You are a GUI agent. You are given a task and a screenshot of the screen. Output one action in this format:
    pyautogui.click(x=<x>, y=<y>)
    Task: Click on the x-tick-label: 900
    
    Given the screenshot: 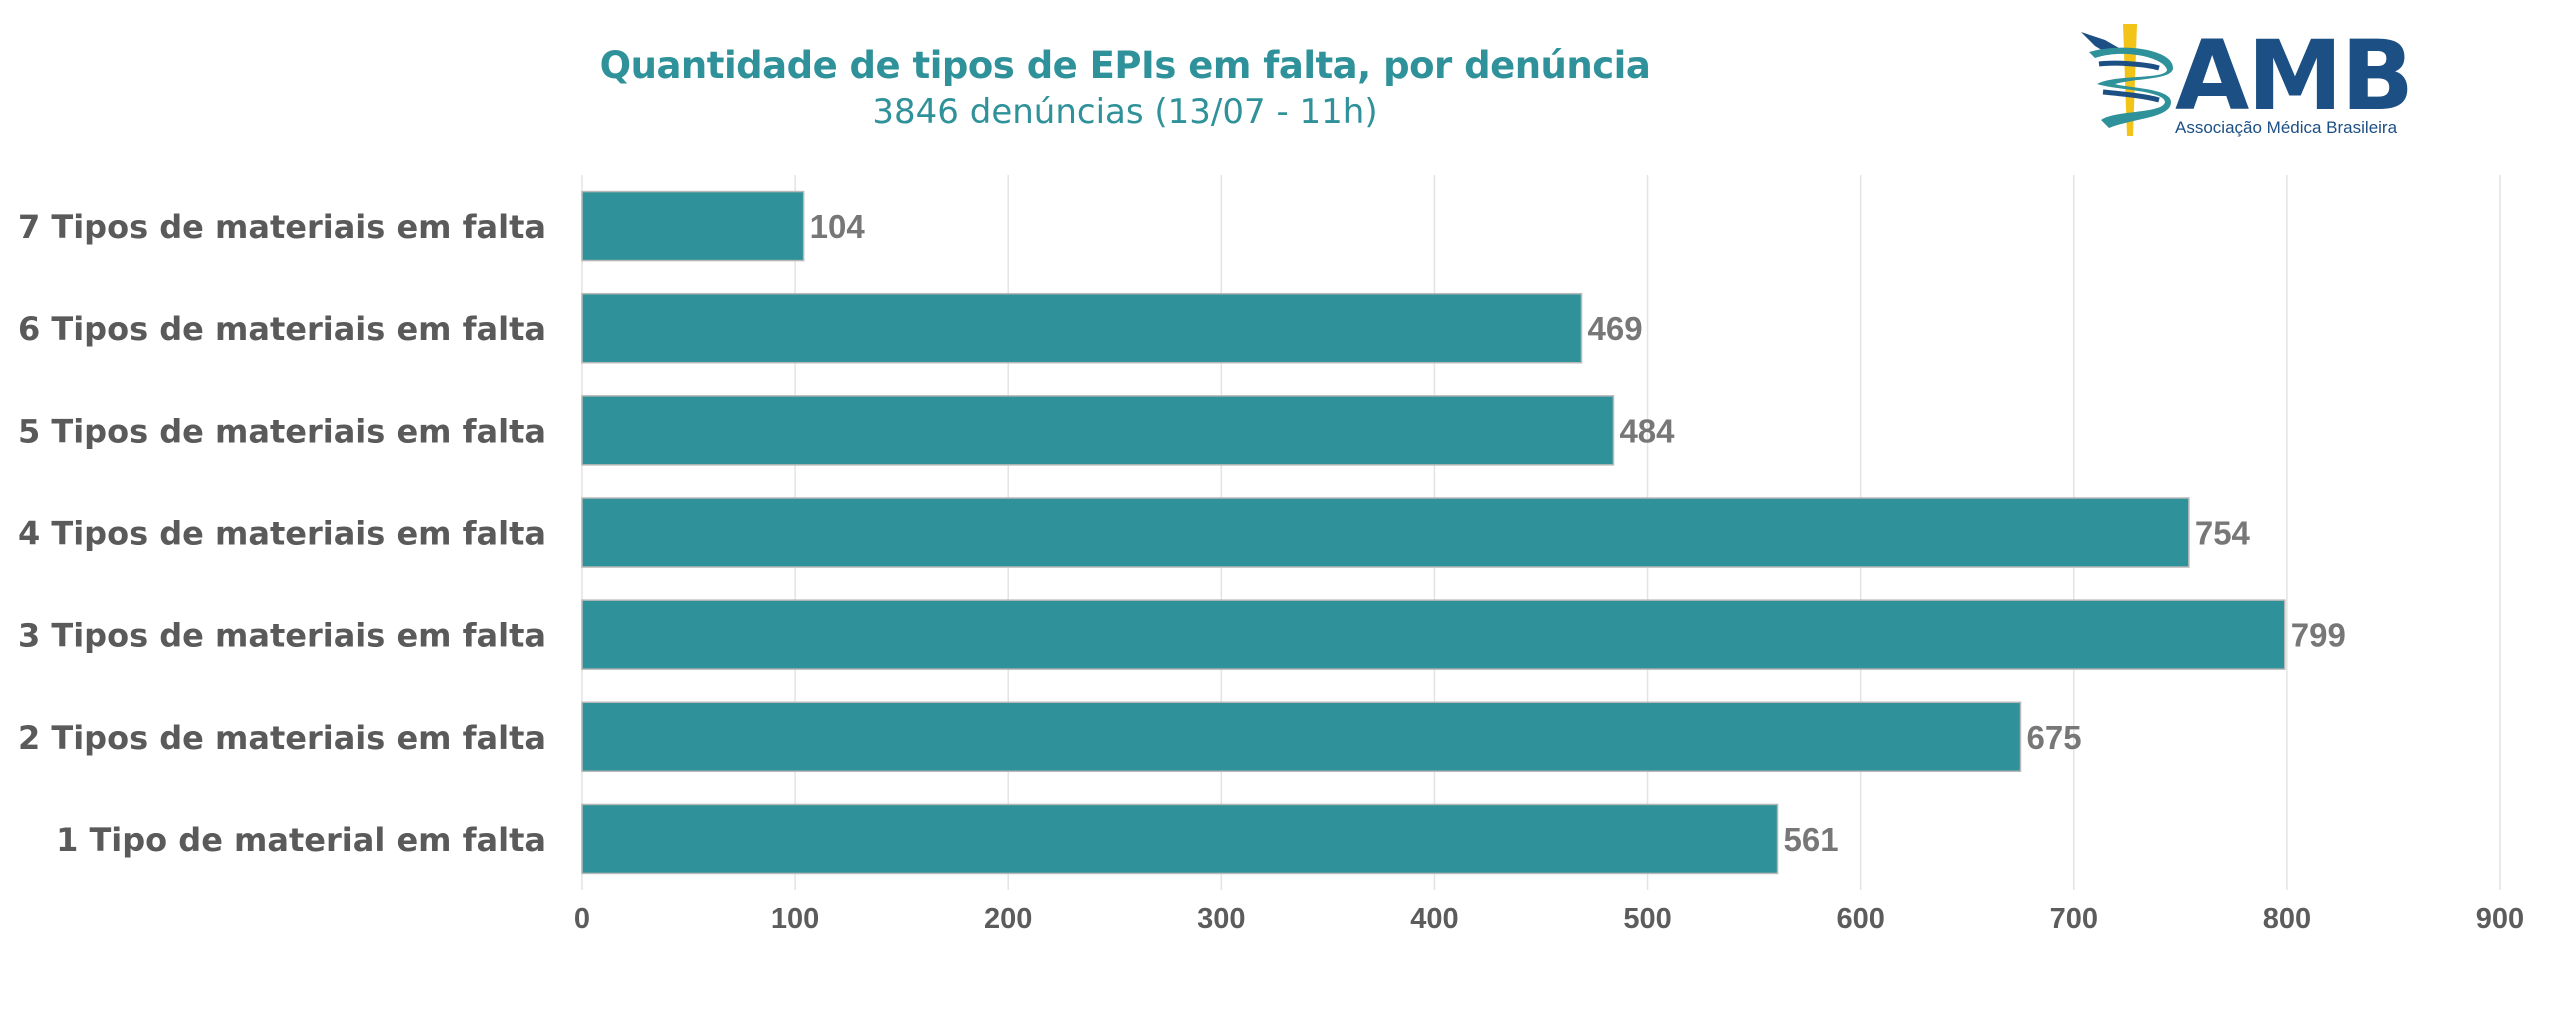 What is the action you would take?
    pyautogui.click(x=2500, y=919)
    